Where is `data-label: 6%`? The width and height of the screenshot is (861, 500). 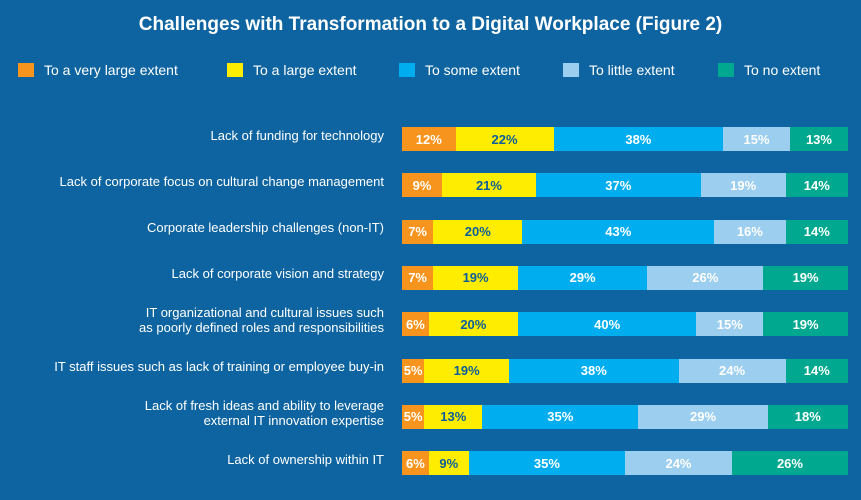
data-label: 6% is located at coordinates (415, 463).